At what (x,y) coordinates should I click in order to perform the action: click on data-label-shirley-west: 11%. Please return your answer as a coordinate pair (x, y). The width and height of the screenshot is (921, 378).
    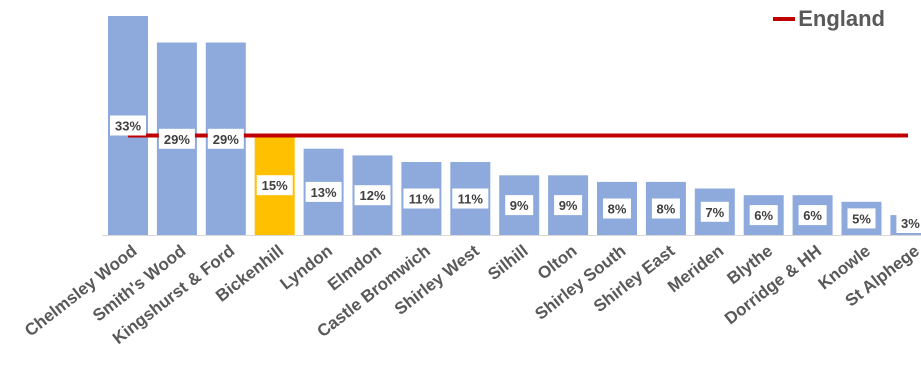
    Looking at the image, I should click on (470, 198).